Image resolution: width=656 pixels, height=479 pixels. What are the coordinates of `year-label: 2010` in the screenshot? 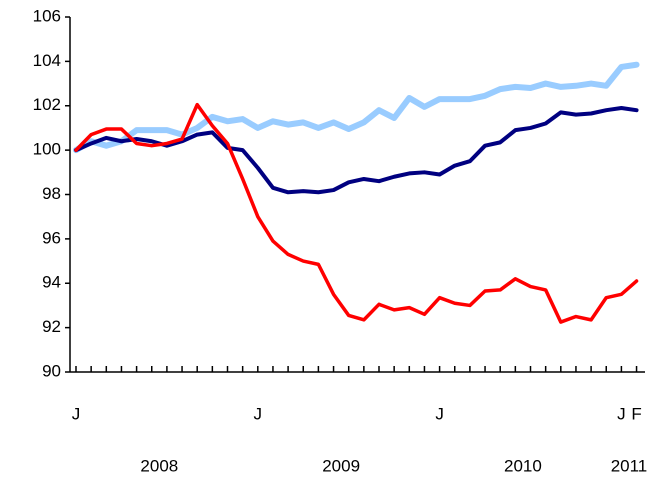 It's located at (523, 465).